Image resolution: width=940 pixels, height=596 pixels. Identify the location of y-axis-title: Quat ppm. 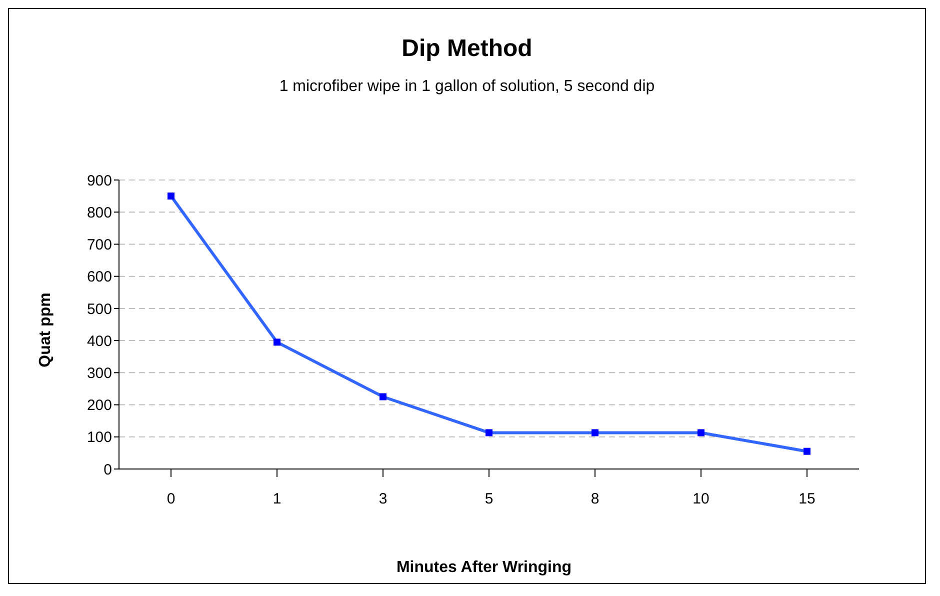
(46, 330).